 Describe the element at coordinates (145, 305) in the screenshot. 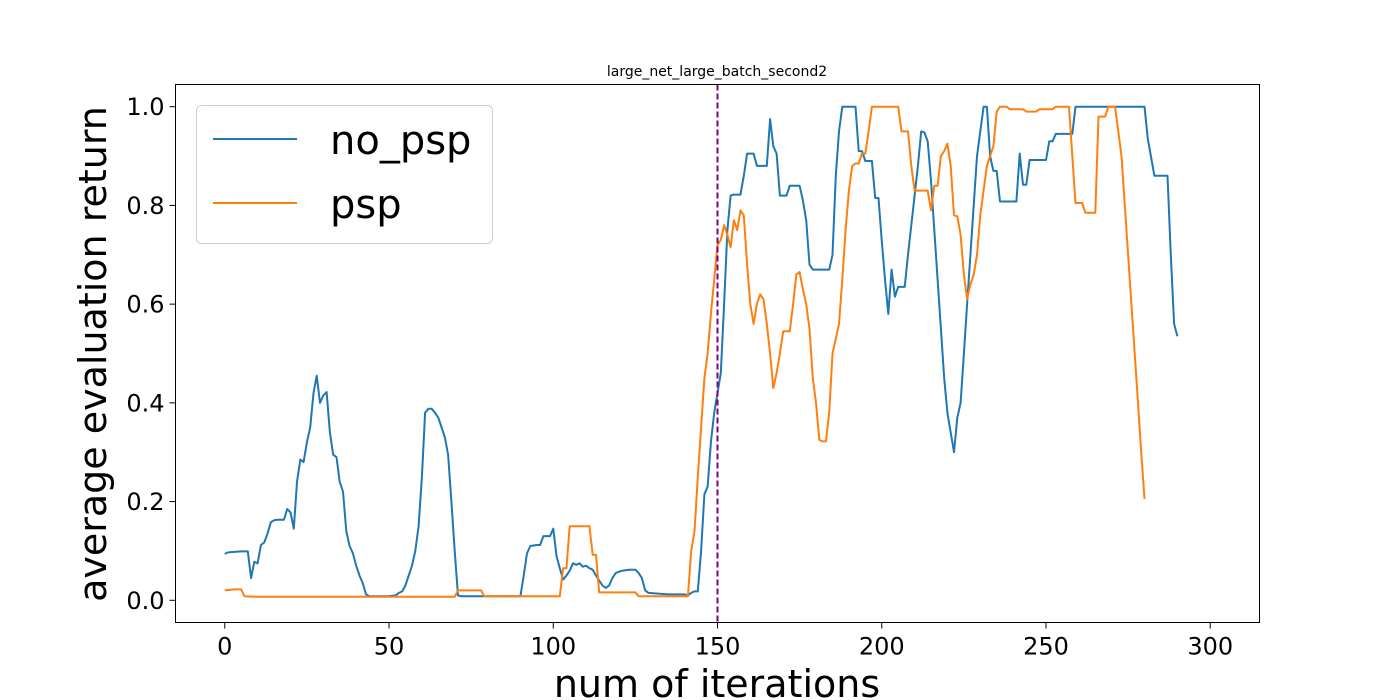

I see `y-tick-label: 0.6` at that location.